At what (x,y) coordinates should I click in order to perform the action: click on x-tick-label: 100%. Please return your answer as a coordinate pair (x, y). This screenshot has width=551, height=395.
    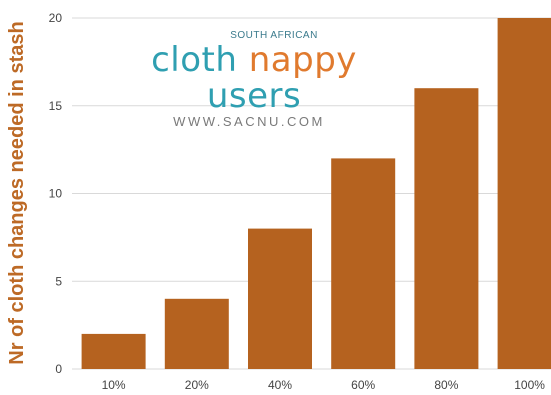
    Looking at the image, I should click on (529, 385).